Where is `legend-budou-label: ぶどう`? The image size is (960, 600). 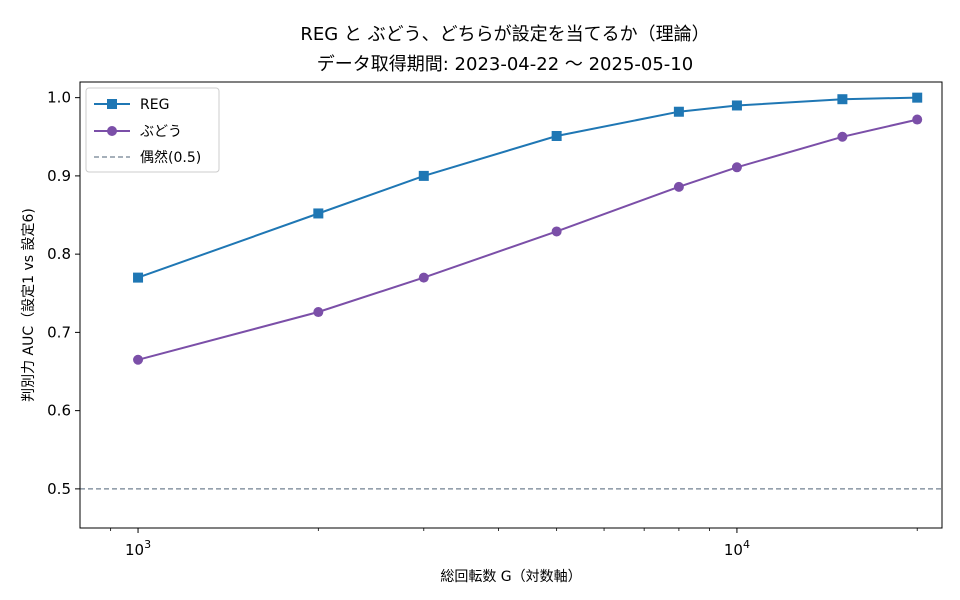
legend-budou-label: ぶどう is located at coordinates (161, 132).